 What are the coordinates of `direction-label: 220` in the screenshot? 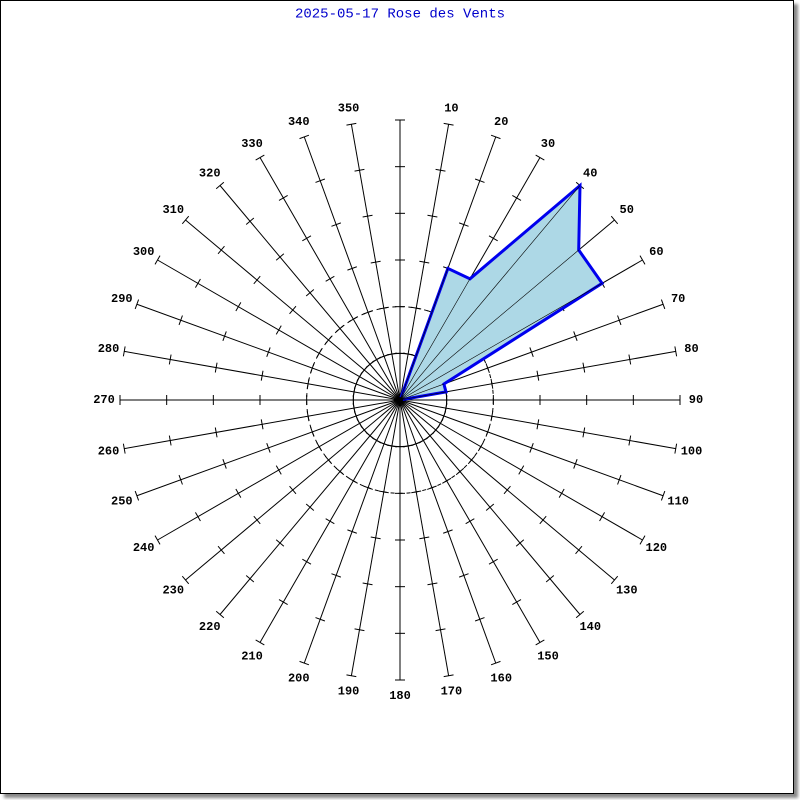 It's located at (210, 627).